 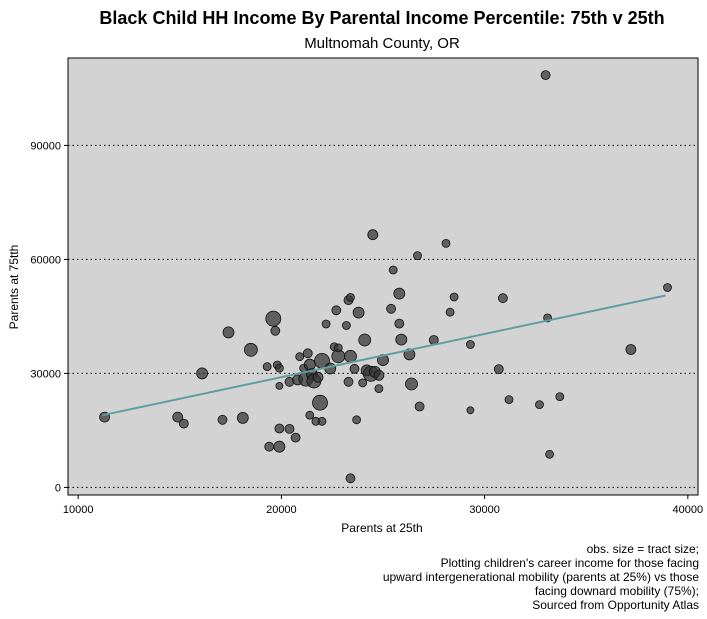 I want to click on x-tick-label: 10000, so click(x=78, y=510).